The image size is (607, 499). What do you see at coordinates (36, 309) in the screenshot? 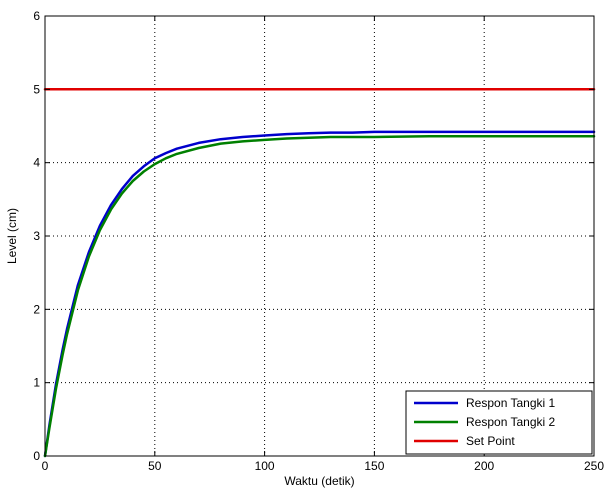
I see `y-tick-label: 2` at bounding box center [36, 309].